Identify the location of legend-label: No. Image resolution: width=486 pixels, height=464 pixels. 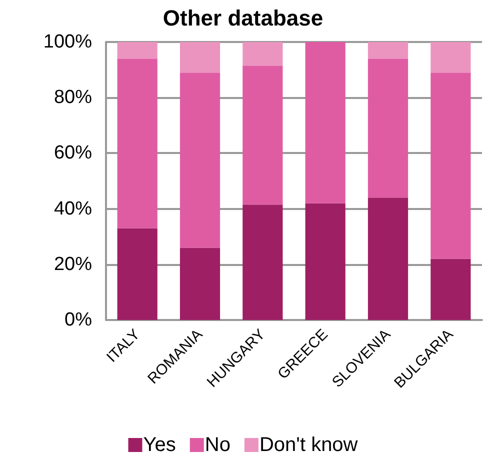
(217, 445).